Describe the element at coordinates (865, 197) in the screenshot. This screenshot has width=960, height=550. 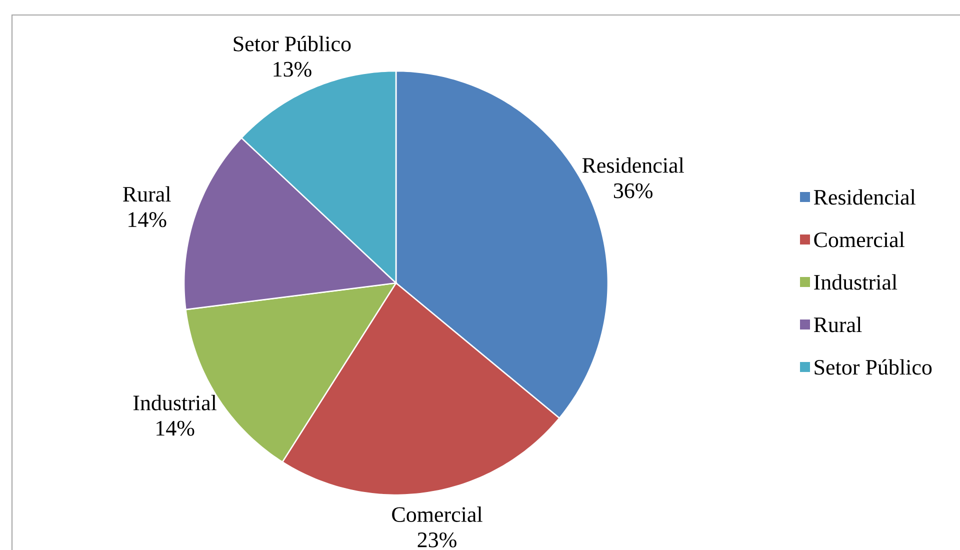
I see `legend-label: Residencial` at that location.